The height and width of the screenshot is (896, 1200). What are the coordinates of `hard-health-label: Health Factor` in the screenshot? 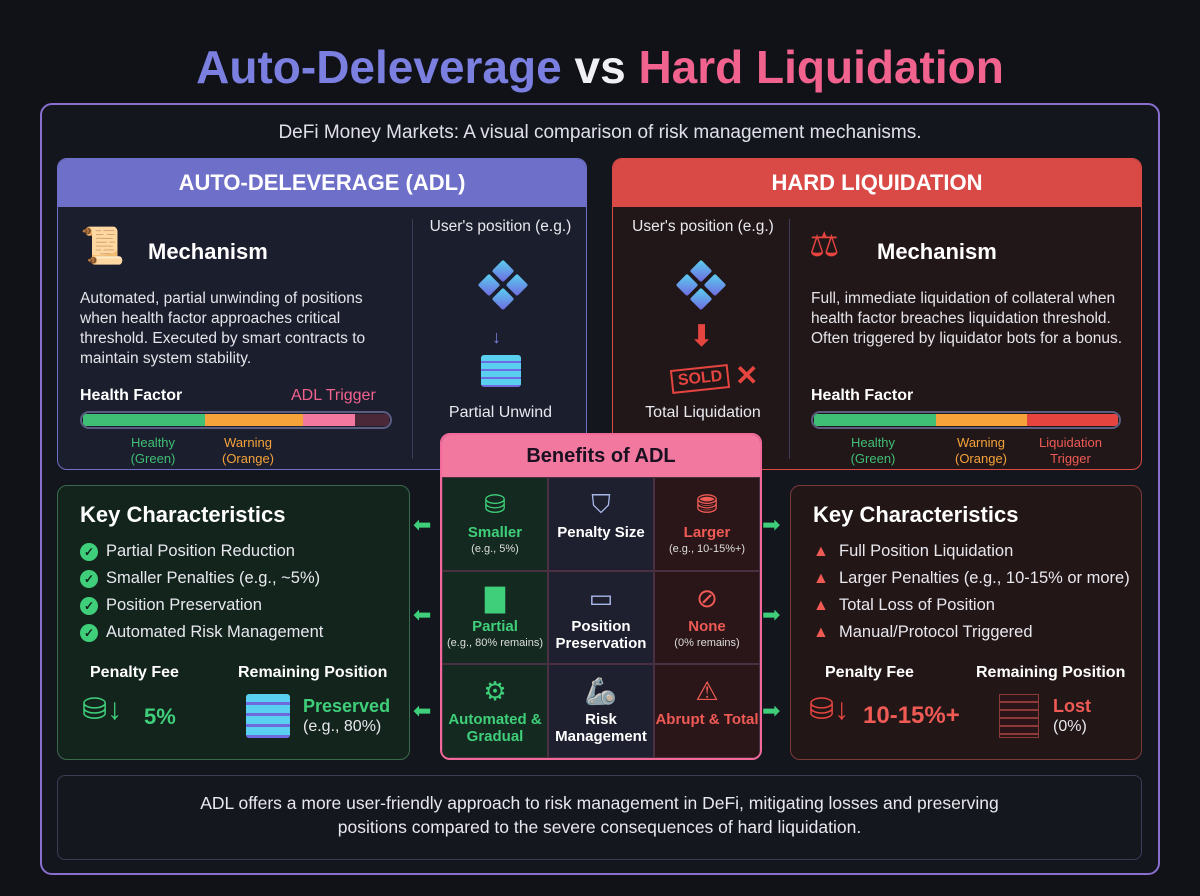 It's located at (862, 395).